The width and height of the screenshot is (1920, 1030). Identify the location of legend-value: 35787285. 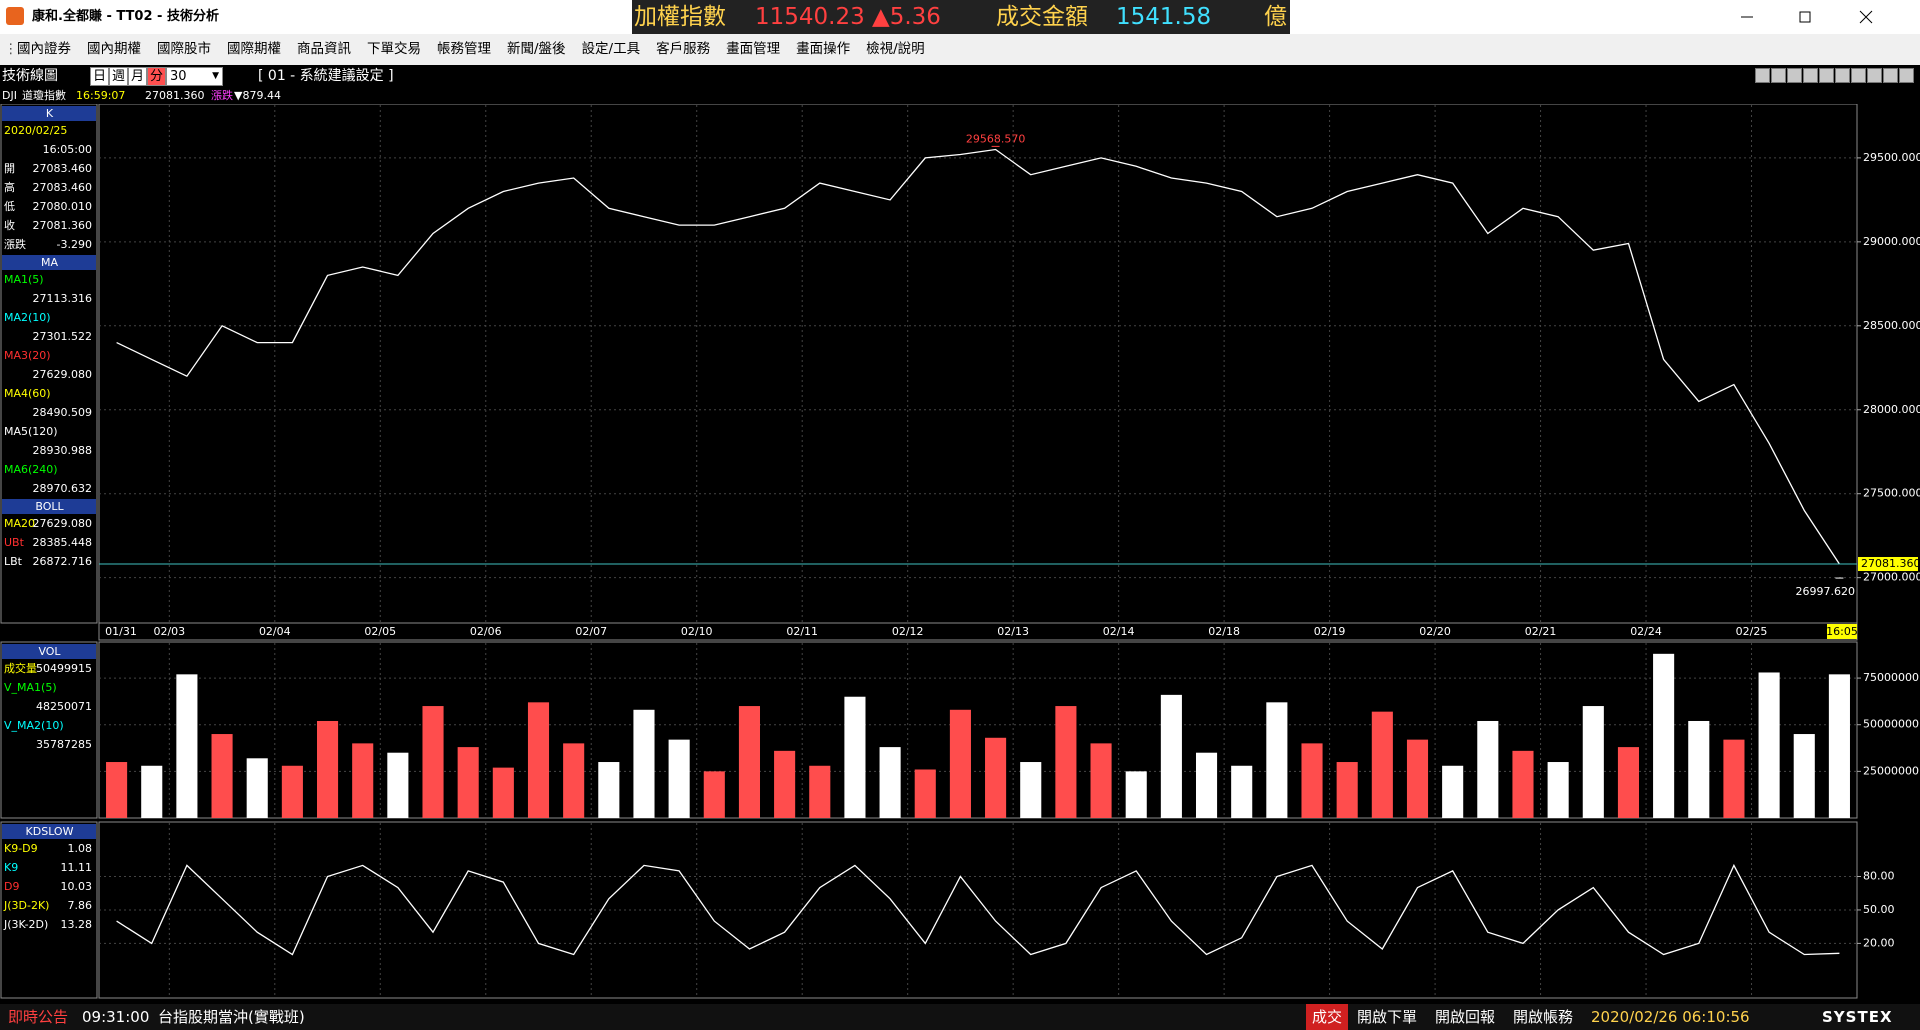
(64, 744).